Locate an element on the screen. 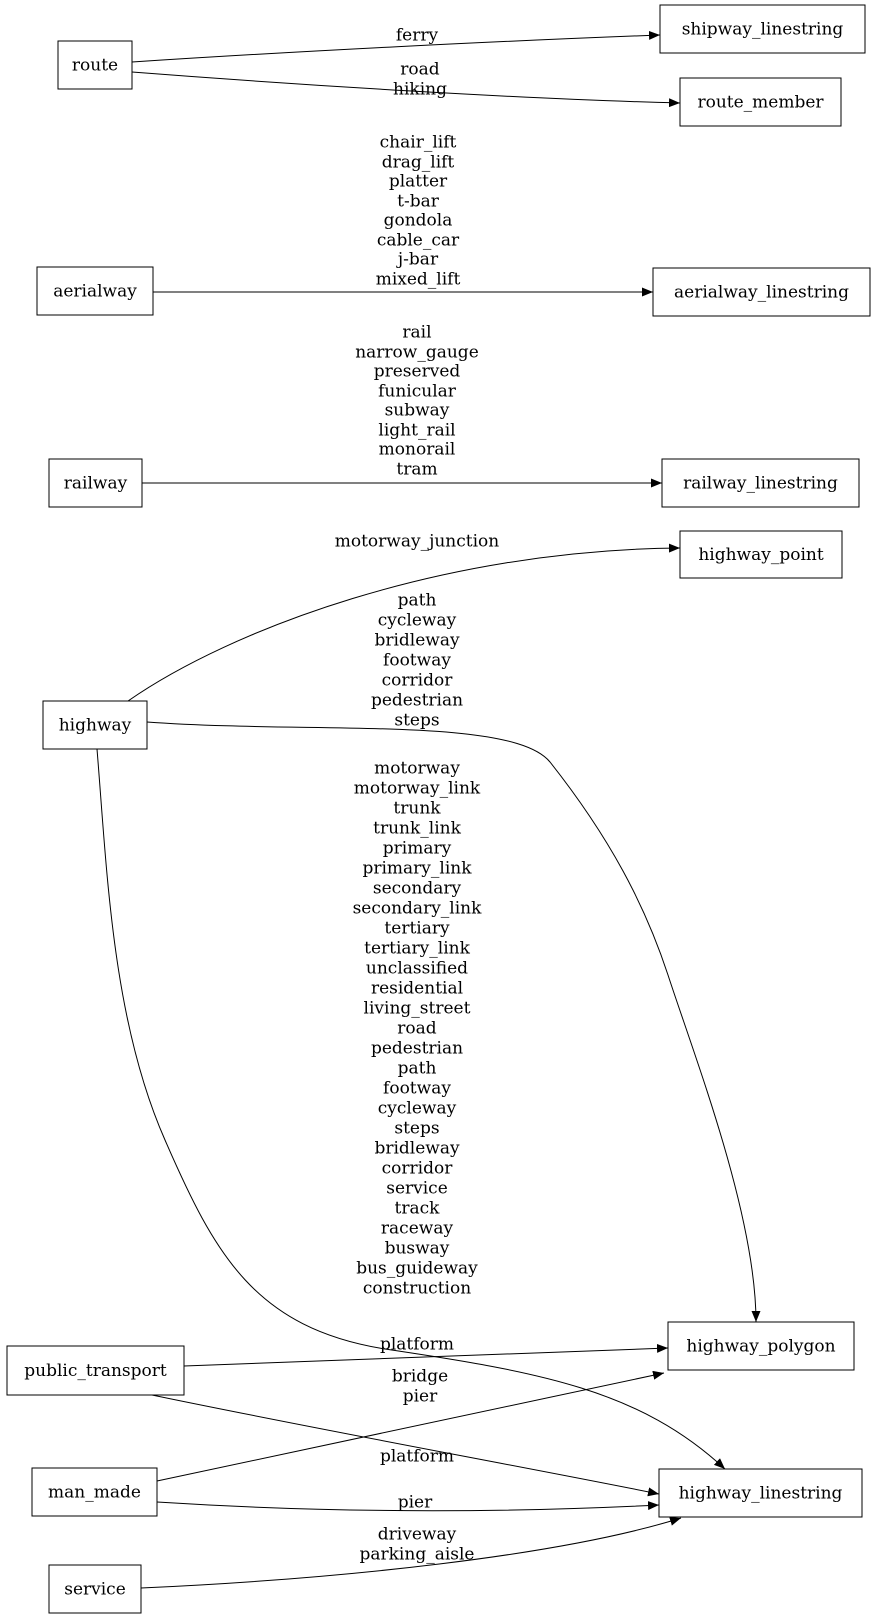 This screenshot has height=1619, width=873. edge-label-aerialway-aerialway_linestring-1: drag_lift is located at coordinates (418, 163).